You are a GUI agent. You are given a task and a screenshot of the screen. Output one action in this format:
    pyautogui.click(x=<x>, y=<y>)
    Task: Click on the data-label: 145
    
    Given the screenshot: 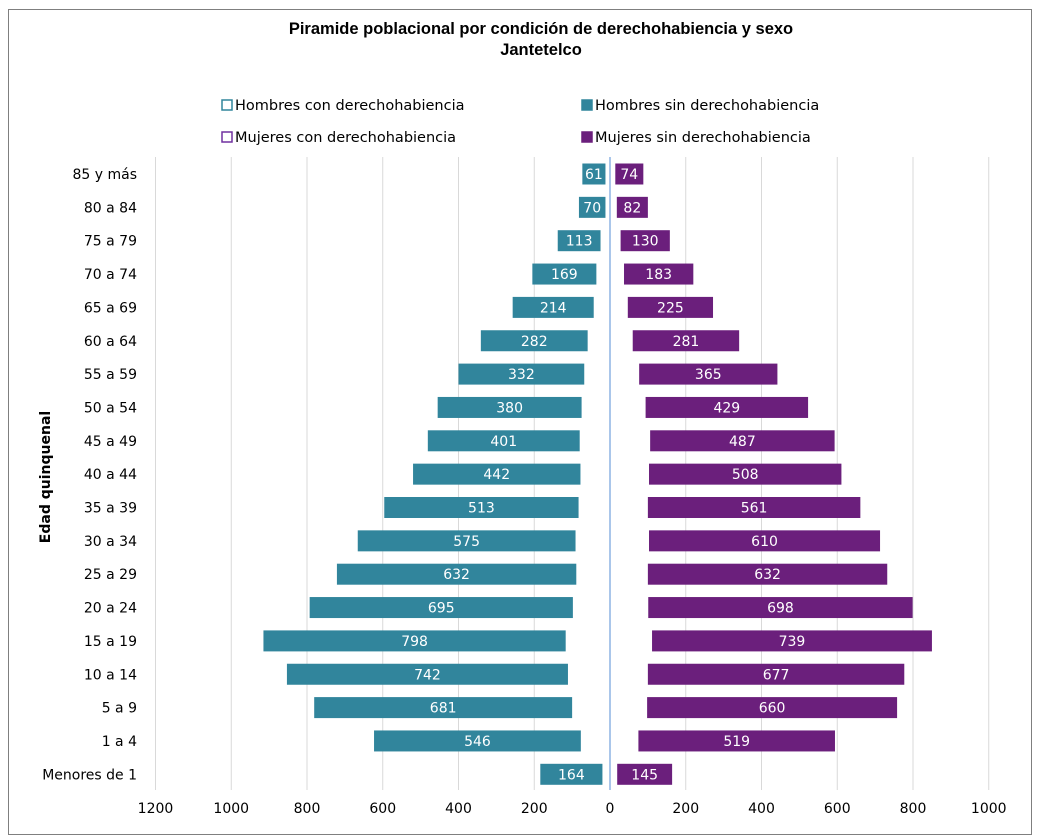 What is the action you would take?
    pyautogui.click(x=644, y=775)
    